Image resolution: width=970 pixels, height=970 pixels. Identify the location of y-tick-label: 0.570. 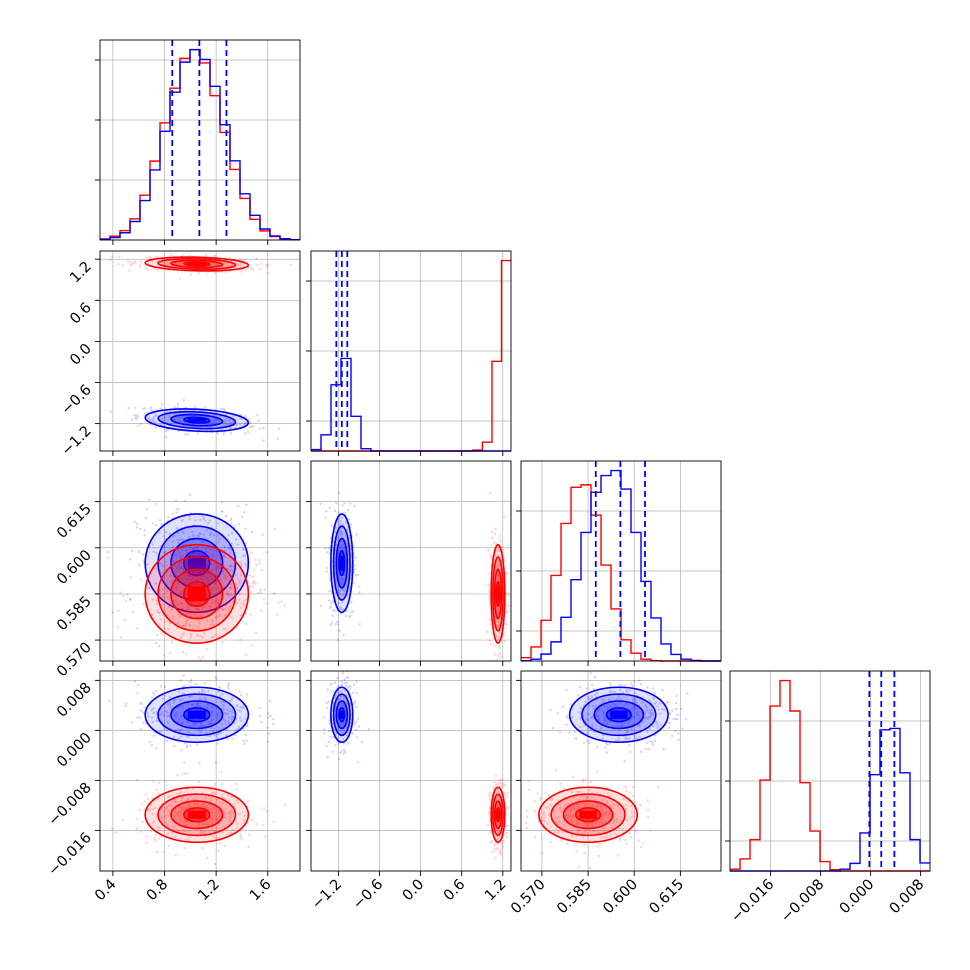
(74, 660).